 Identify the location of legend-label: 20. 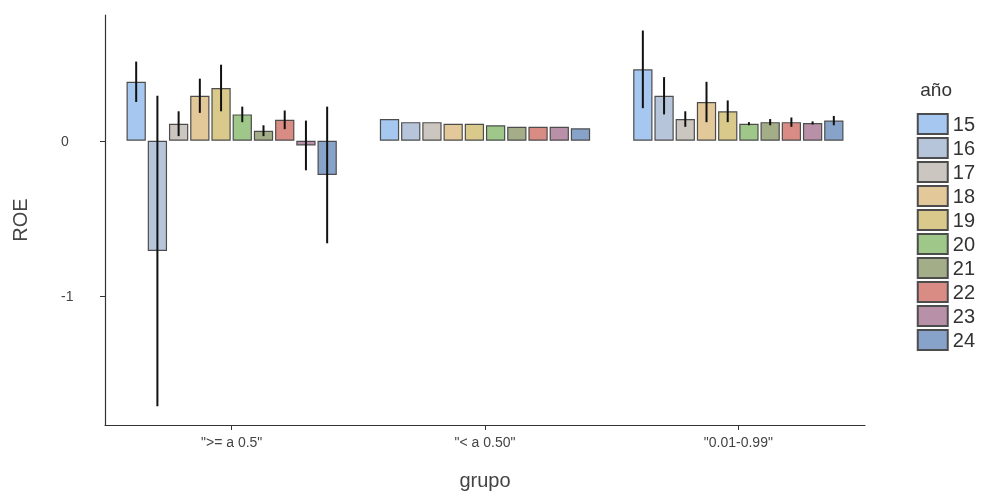
(963, 244).